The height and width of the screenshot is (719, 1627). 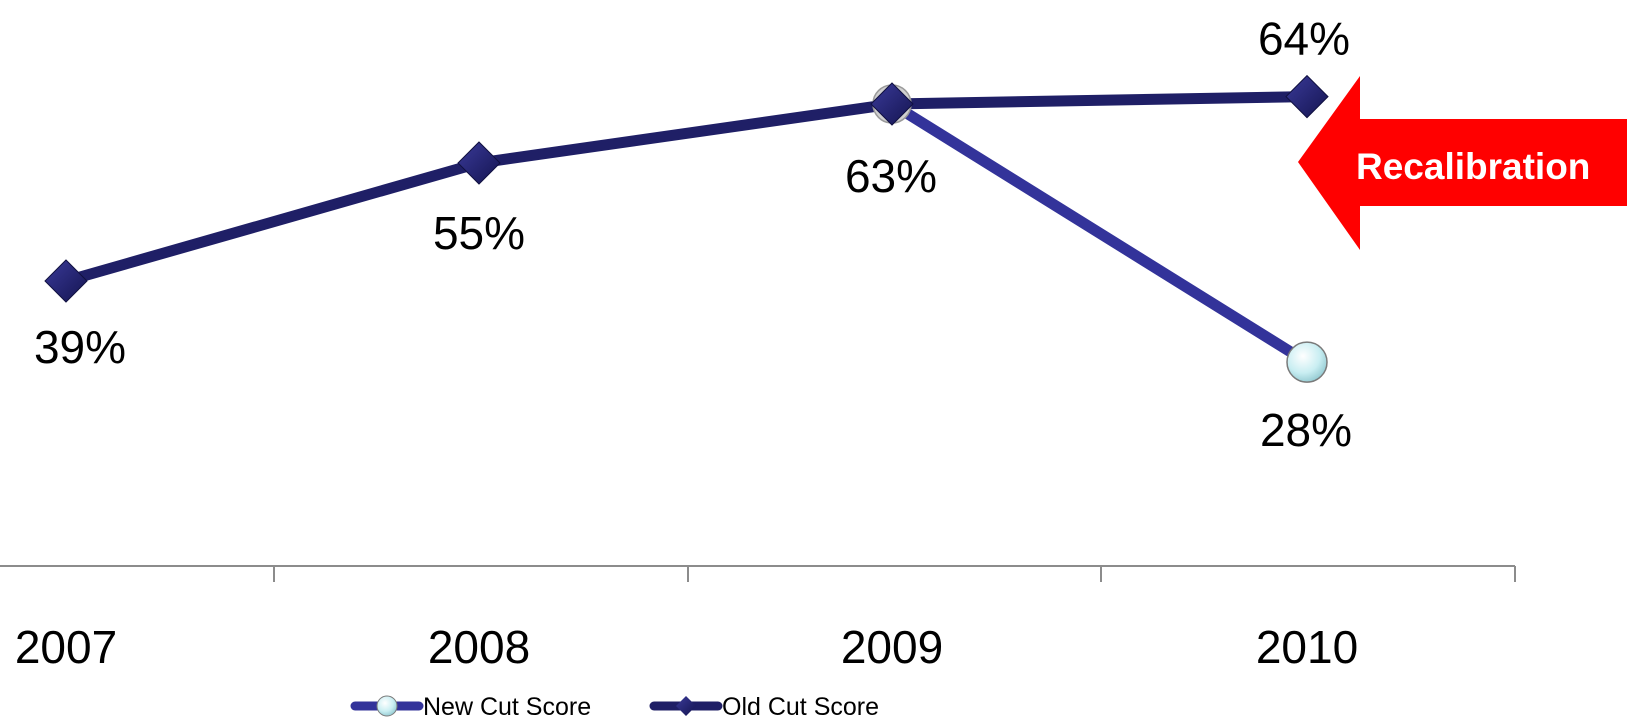 I want to click on marker-new-cut-score-2010, so click(x=1307, y=362).